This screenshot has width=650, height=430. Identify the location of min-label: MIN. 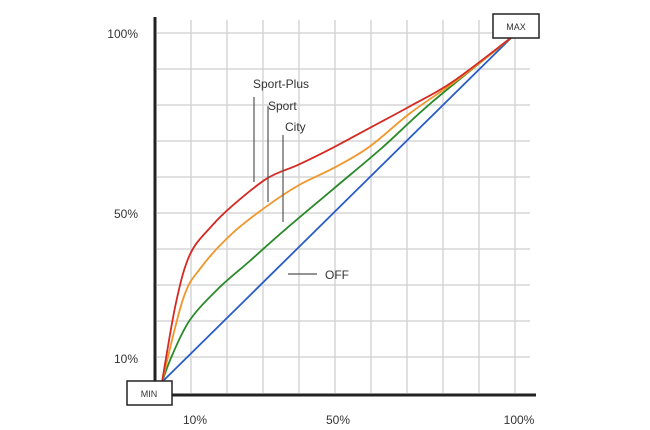
(149, 394).